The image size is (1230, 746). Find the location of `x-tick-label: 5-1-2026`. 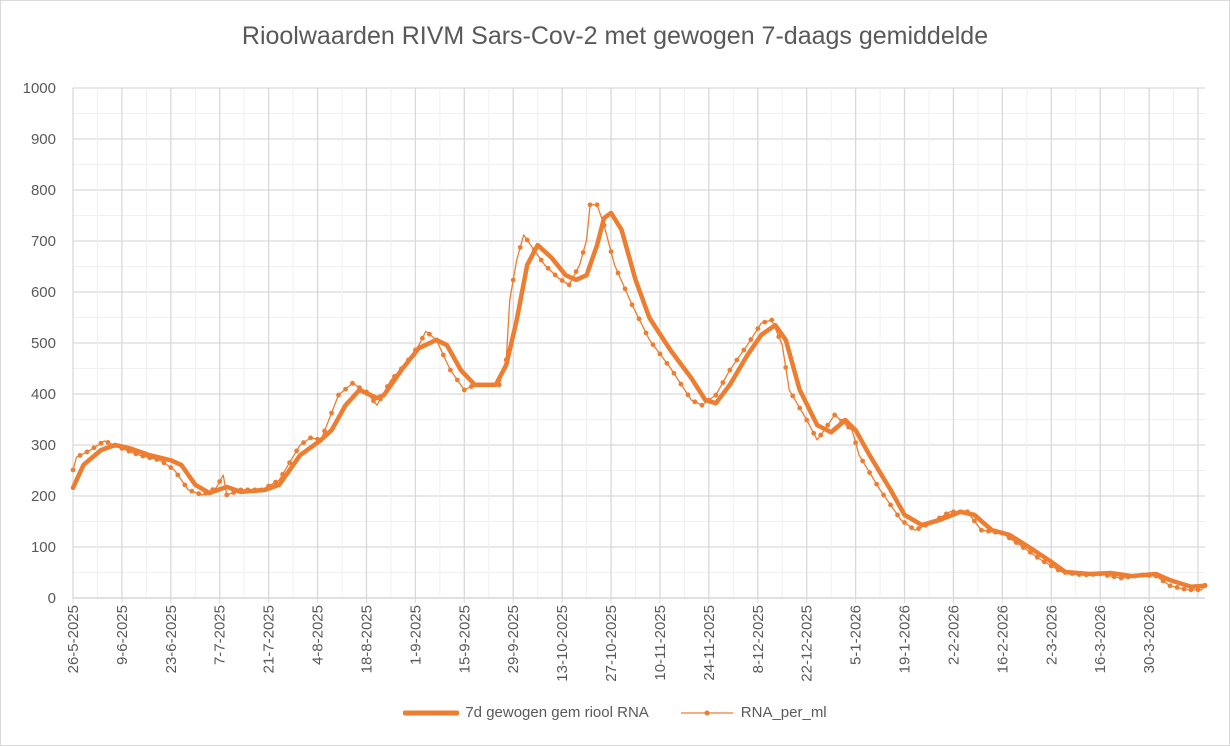

x-tick-label: 5-1-2026 is located at coordinates (856, 635).